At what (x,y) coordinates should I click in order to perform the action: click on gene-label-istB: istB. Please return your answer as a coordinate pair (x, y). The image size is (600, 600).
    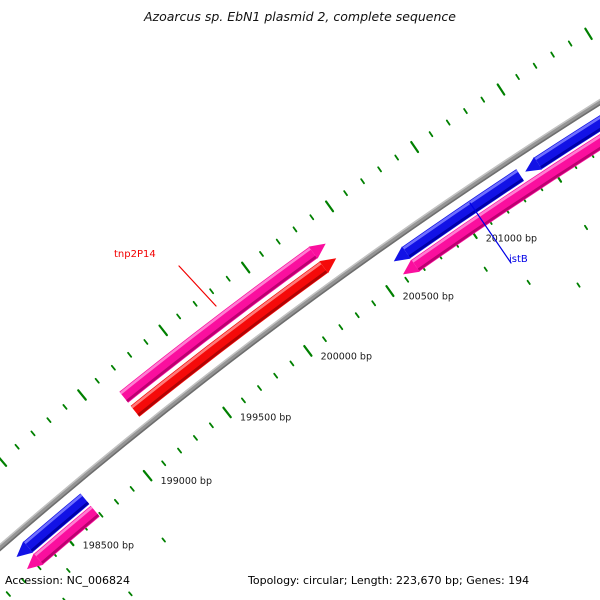
    Looking at the image, I should click on (518, 259).